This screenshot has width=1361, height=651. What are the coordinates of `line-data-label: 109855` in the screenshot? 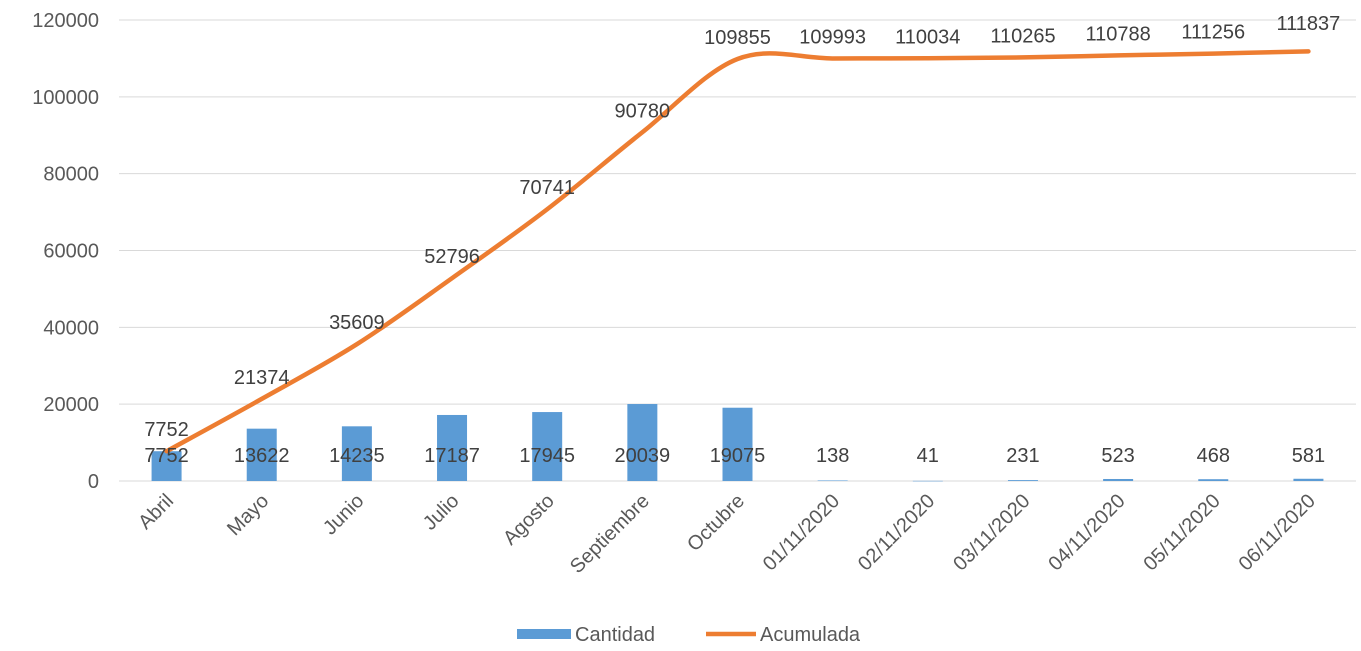 It's located at (737, 38).